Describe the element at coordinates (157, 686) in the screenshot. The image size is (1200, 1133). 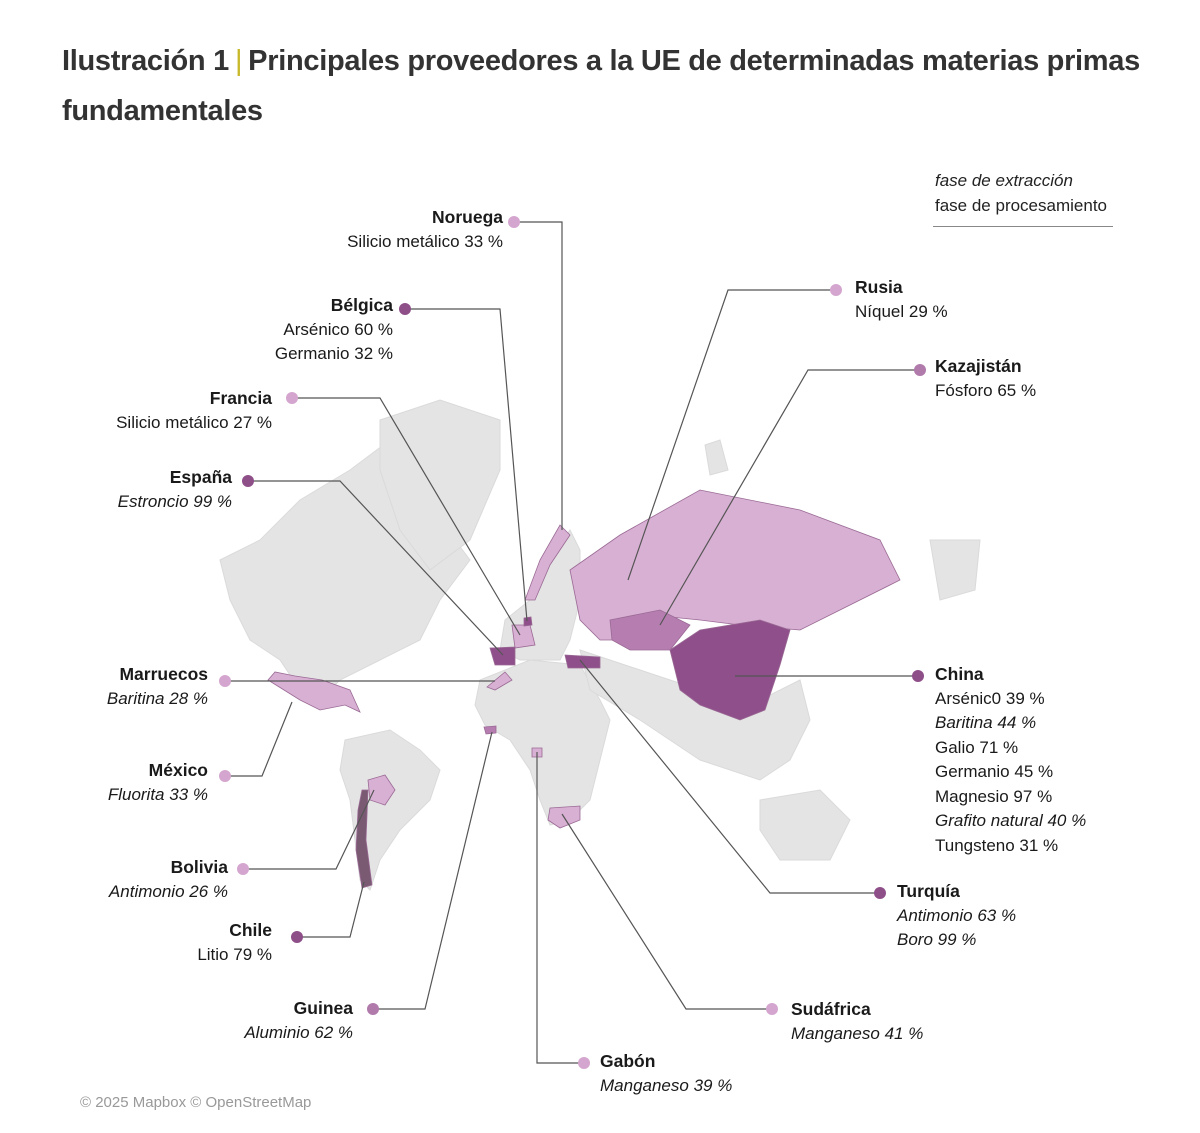
I see `country-label-marruecos: Marruecos Baritina 28 %` at that location.